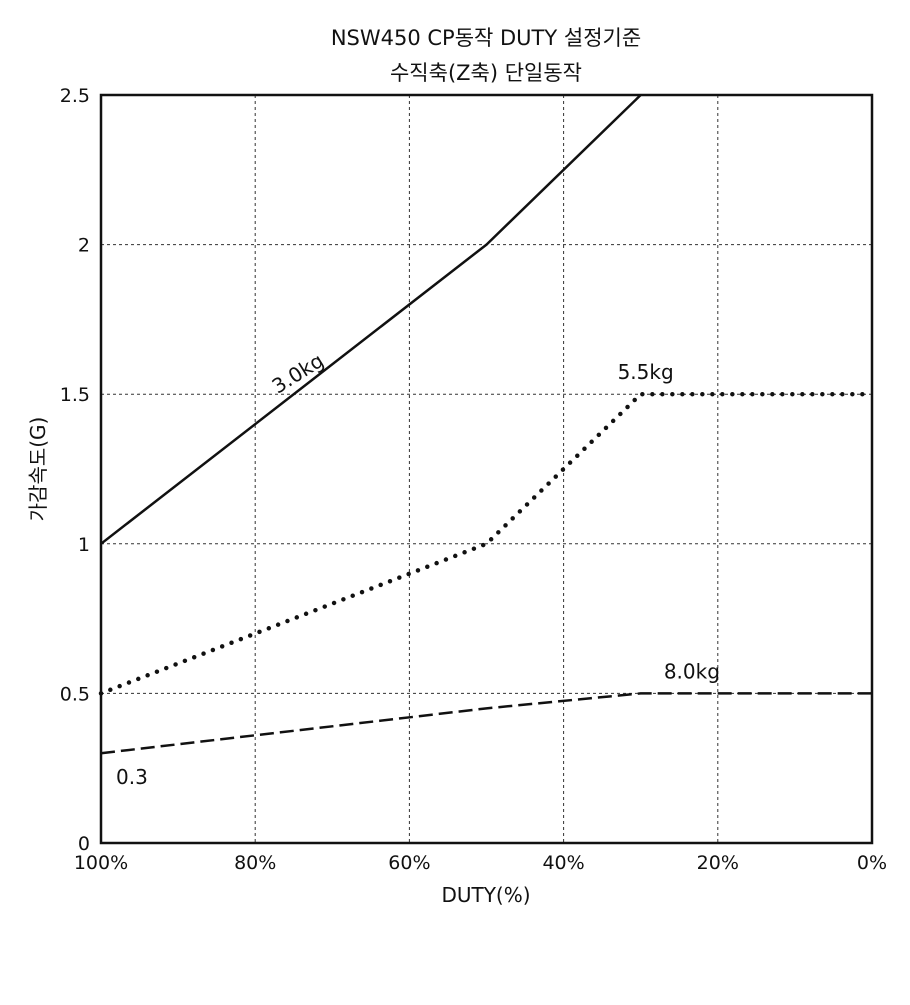 The image size is (910, 1005). What do you see at coordinates (255, 863) in the screenshot?
I see `x-tick-label: 80%` at bounding box center [255, 863].